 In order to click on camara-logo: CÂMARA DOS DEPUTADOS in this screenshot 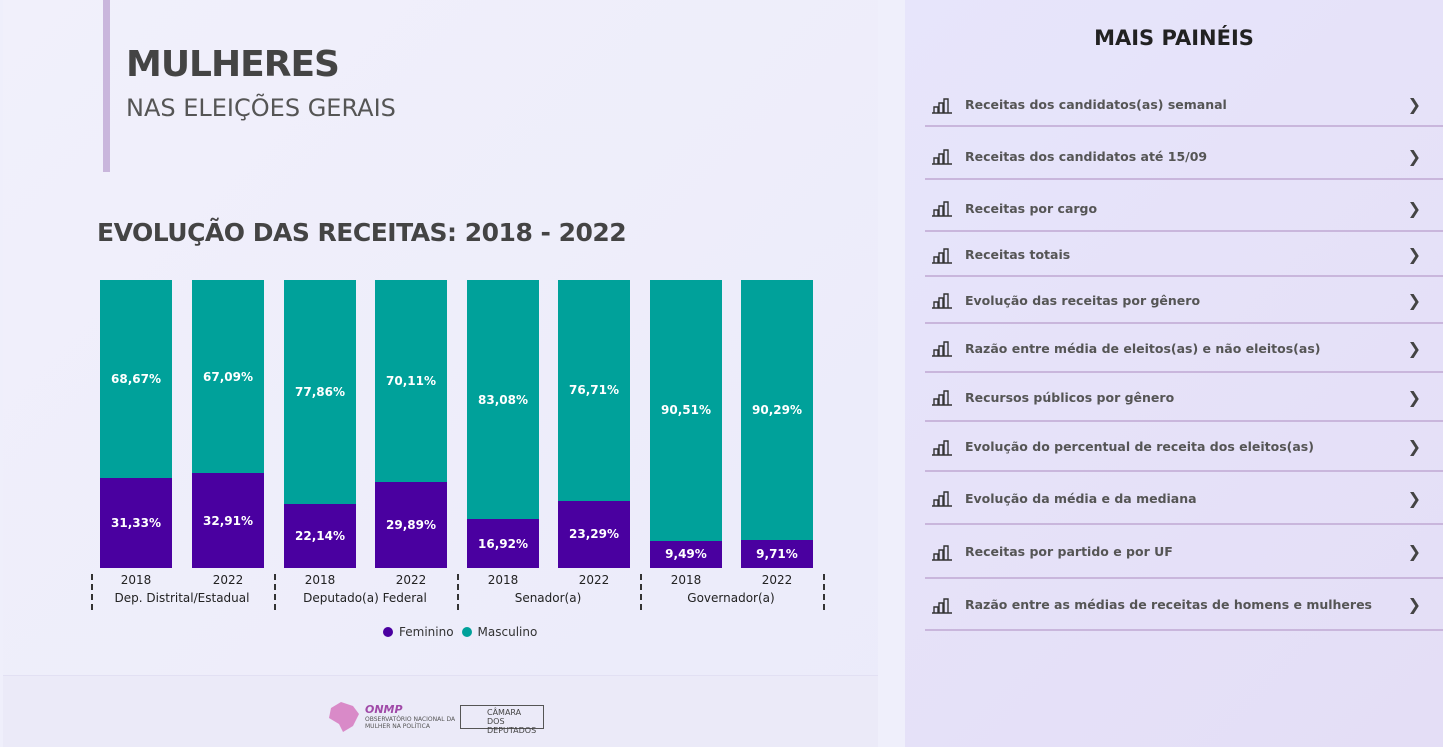, I will do `click(502, 720)`.